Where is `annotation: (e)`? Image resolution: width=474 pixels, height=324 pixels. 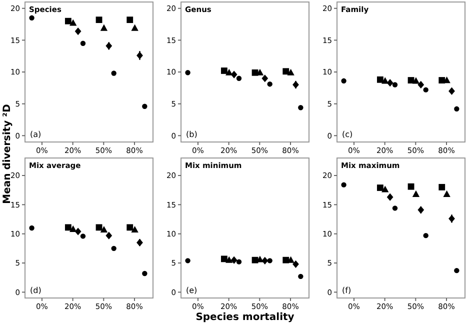 annotation: (e) is located at coordinates (192, 290).